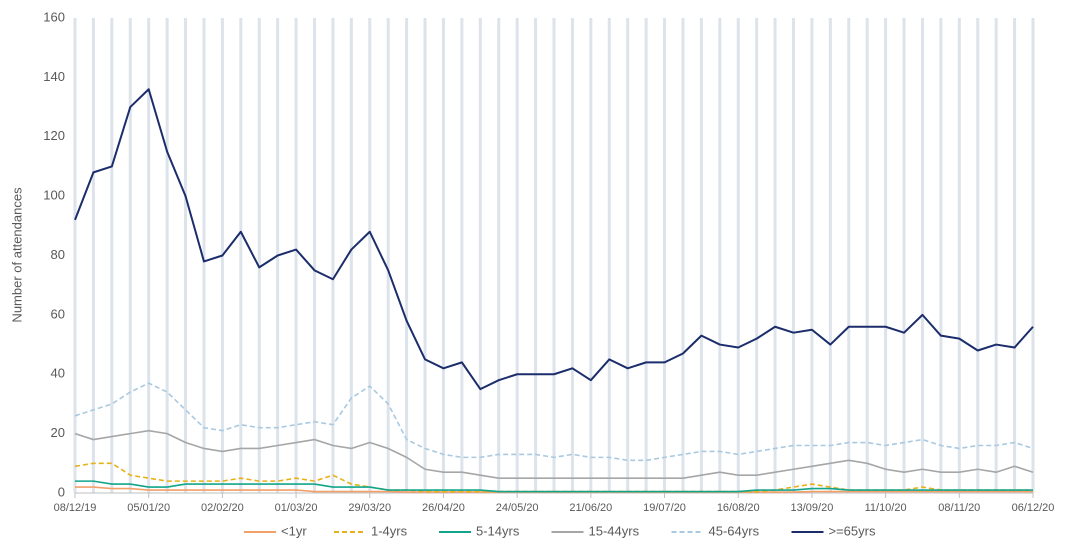 This screenshot has height=549, width=1073. I want to click on y-tick-label: 160, so click(54, 16).